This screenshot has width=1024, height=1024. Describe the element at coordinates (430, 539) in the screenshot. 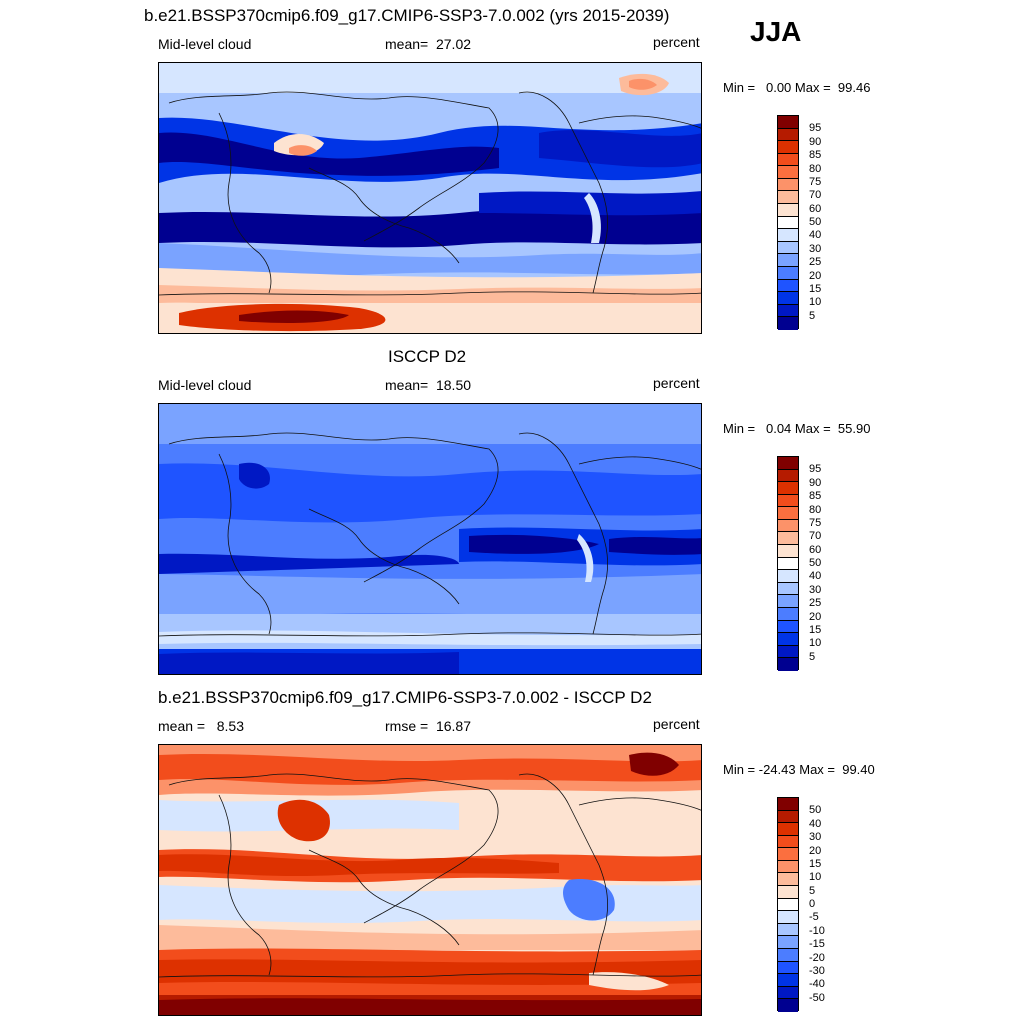

I see `panel2-map` at that location.